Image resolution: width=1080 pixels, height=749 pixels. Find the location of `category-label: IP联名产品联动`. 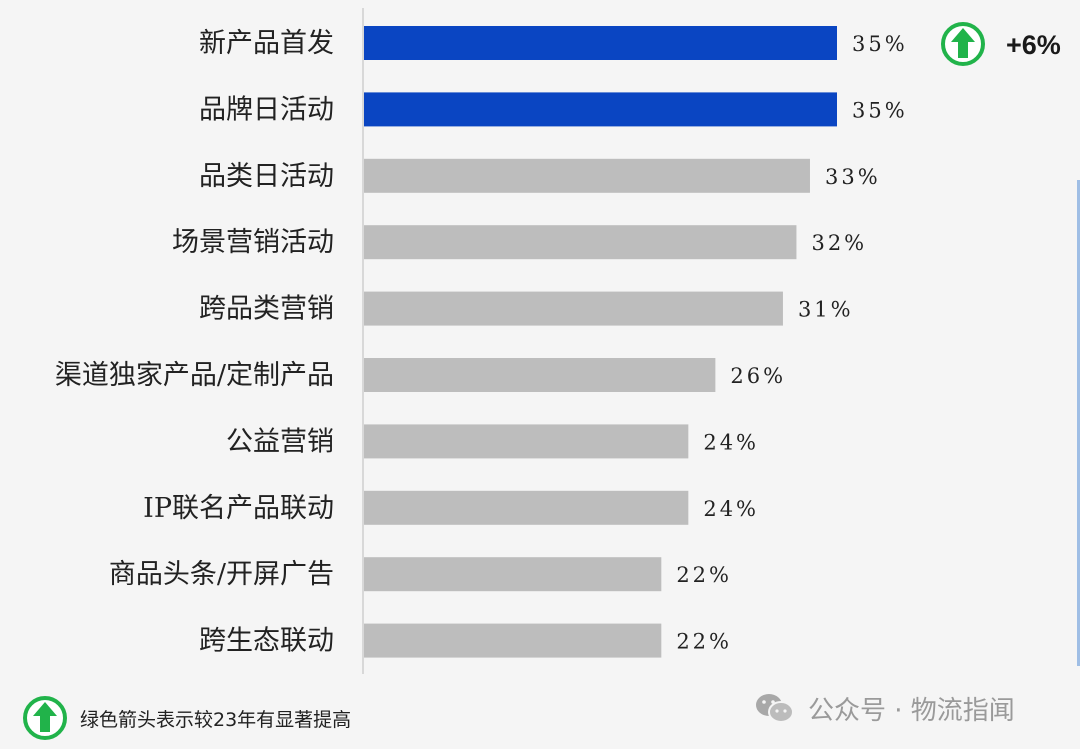

category-label: IP联名产品联动 is located at coordinates (238, 508).